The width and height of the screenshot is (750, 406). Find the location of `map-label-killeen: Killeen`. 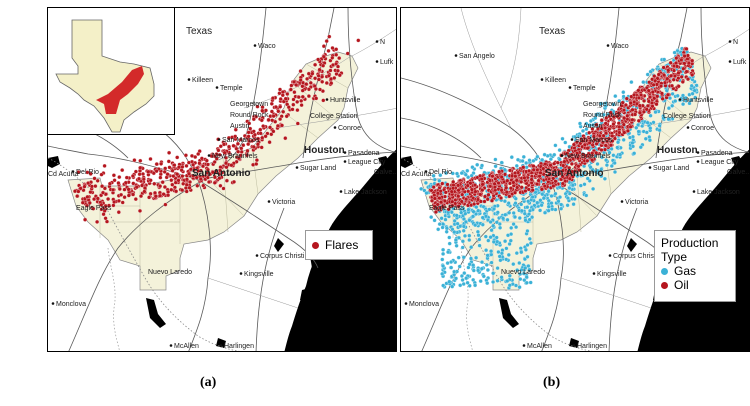

map-label-killeen: Killeen is located at coordinates (555, 80).